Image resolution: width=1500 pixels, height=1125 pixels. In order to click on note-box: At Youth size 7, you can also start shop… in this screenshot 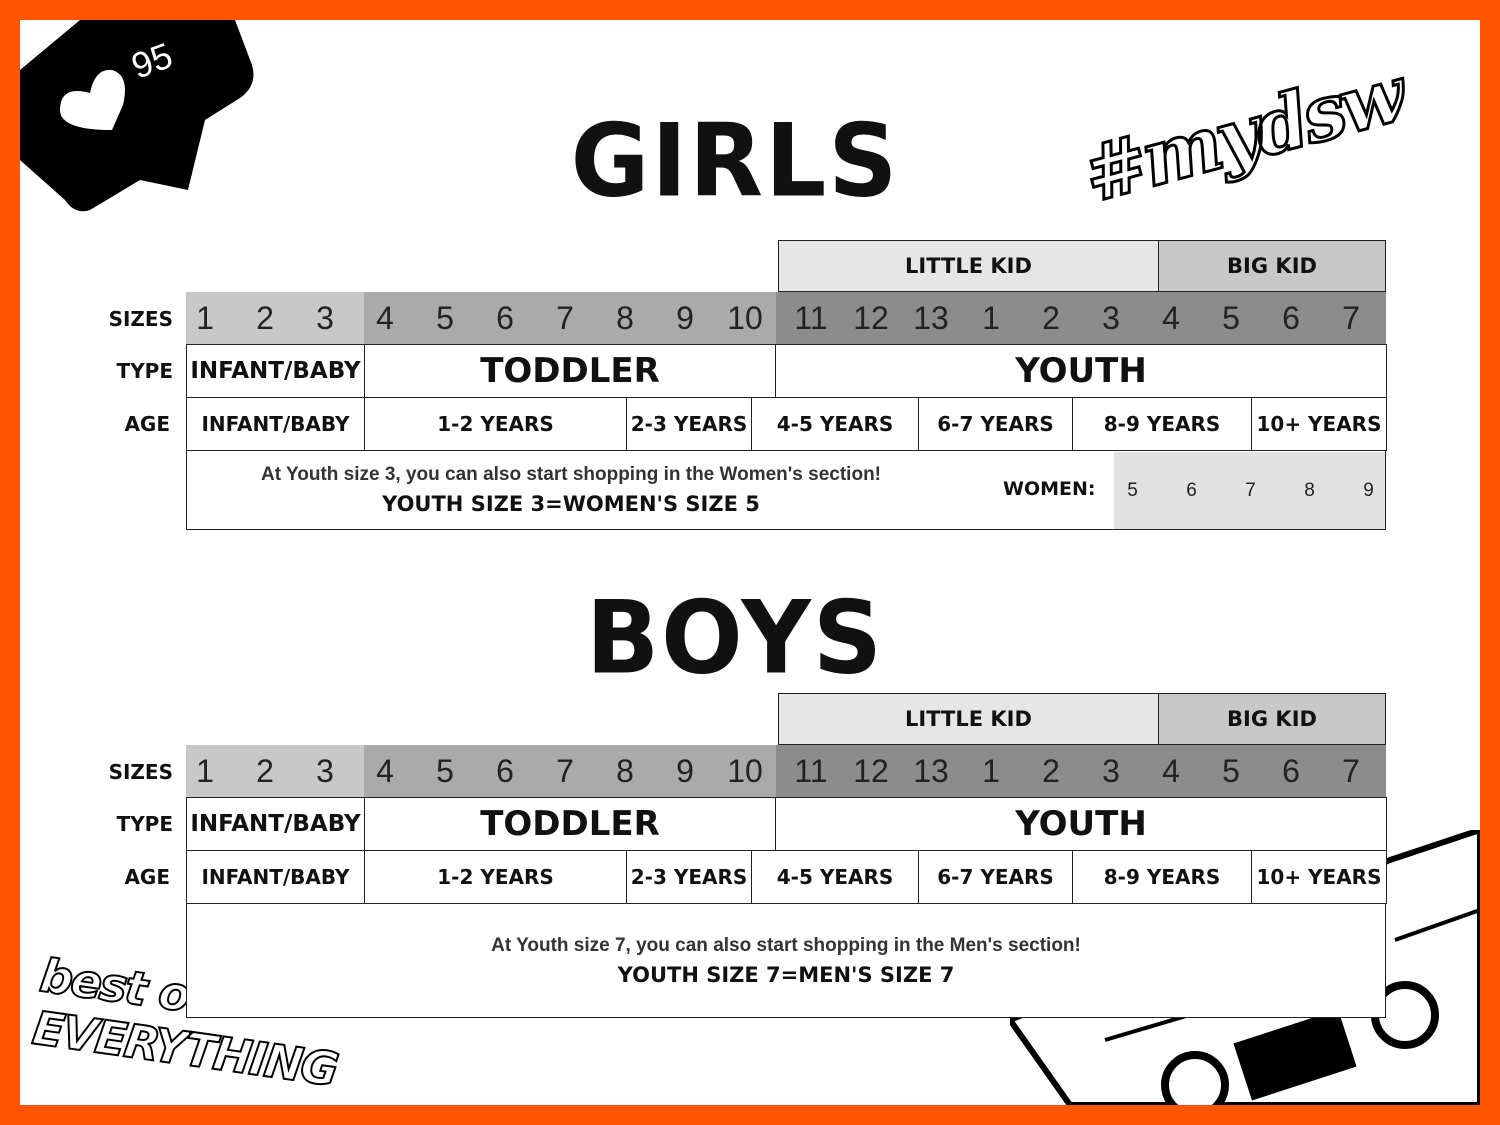, I will do `click(786, 960)`.